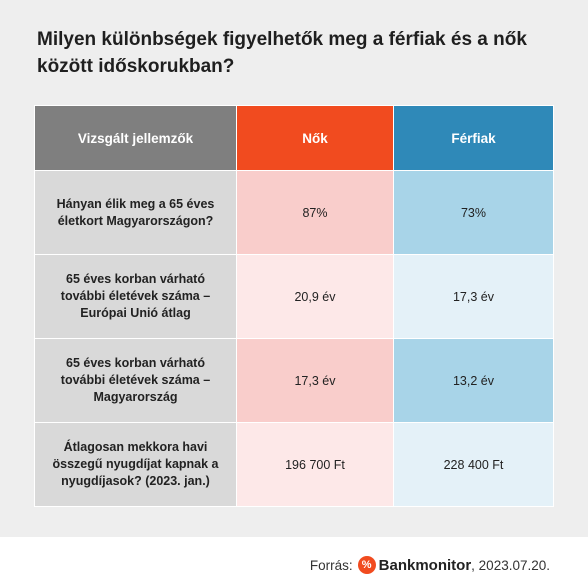  I want to click on women-value: 87%, so click(315, 212).